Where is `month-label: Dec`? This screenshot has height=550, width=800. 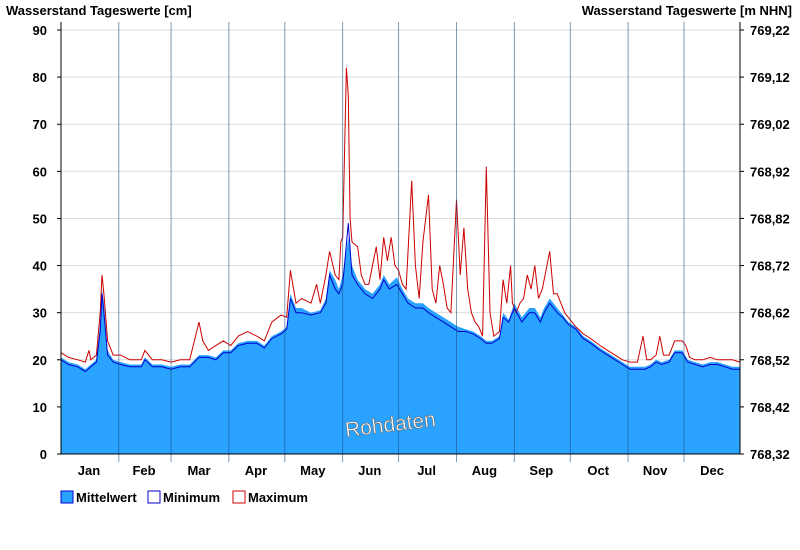
month-label: Dec is located at coordinates (712, 470).